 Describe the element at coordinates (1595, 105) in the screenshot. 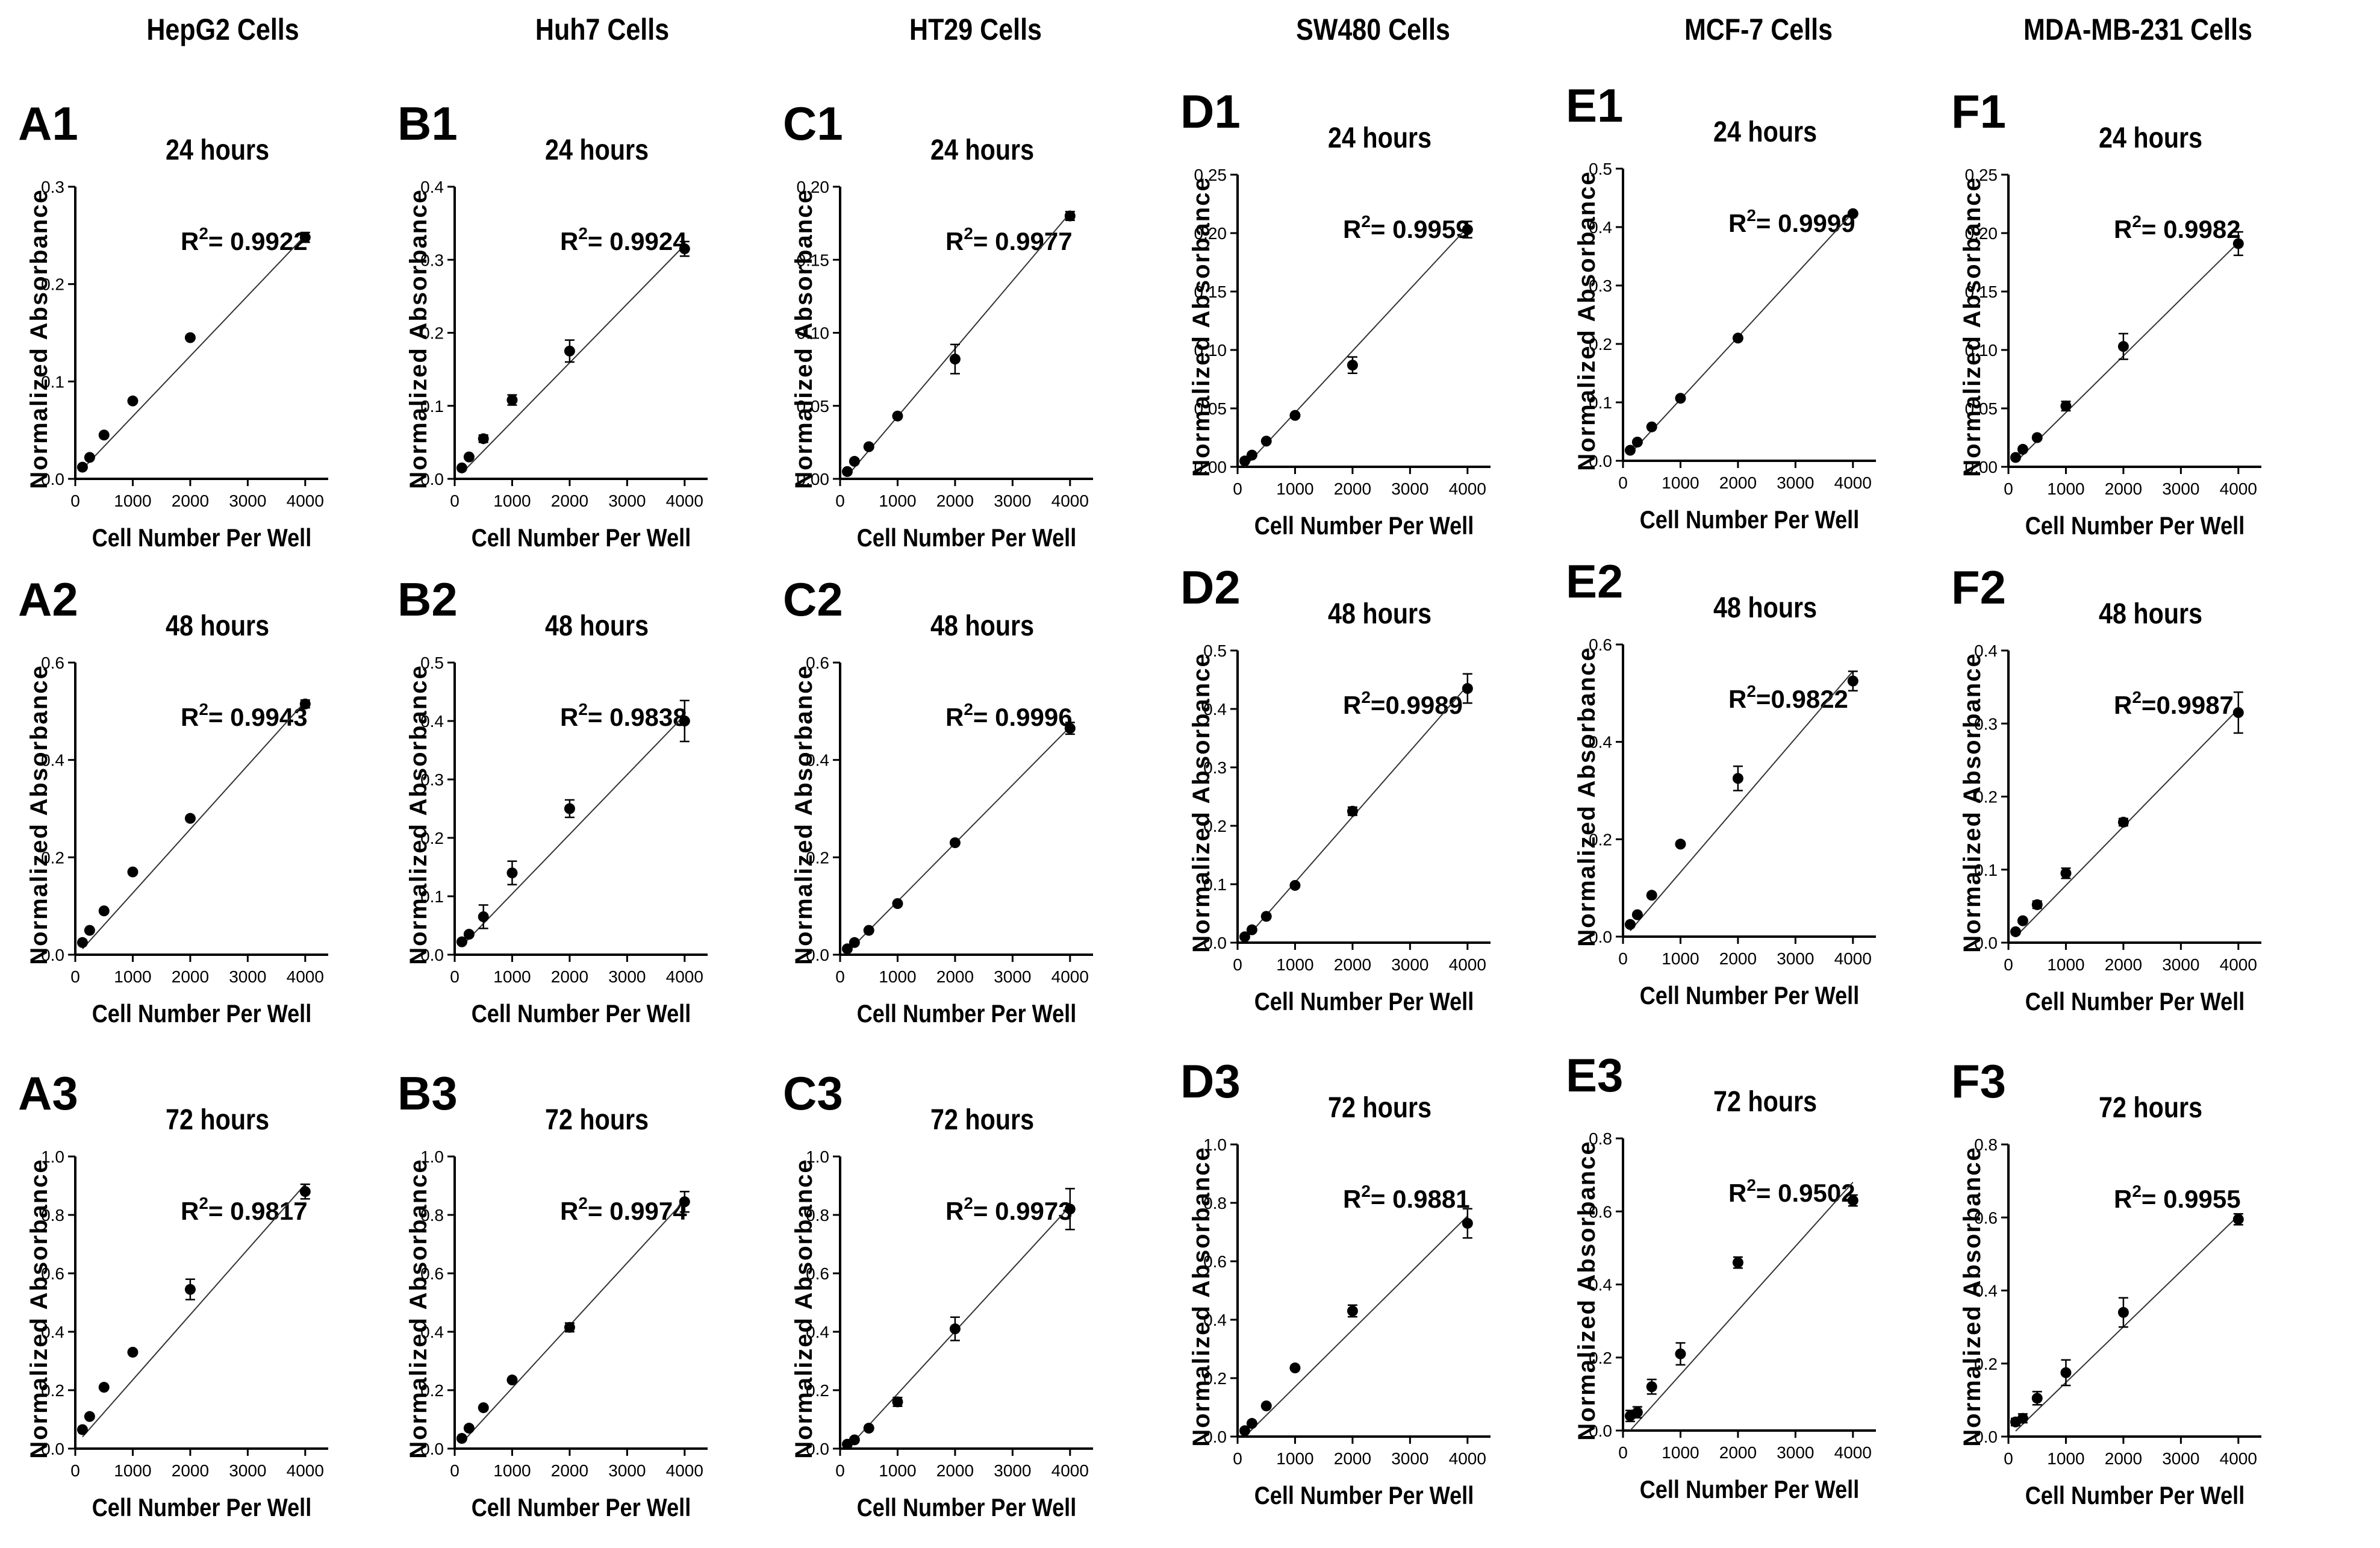

I see `panel-label: E1` at that location.